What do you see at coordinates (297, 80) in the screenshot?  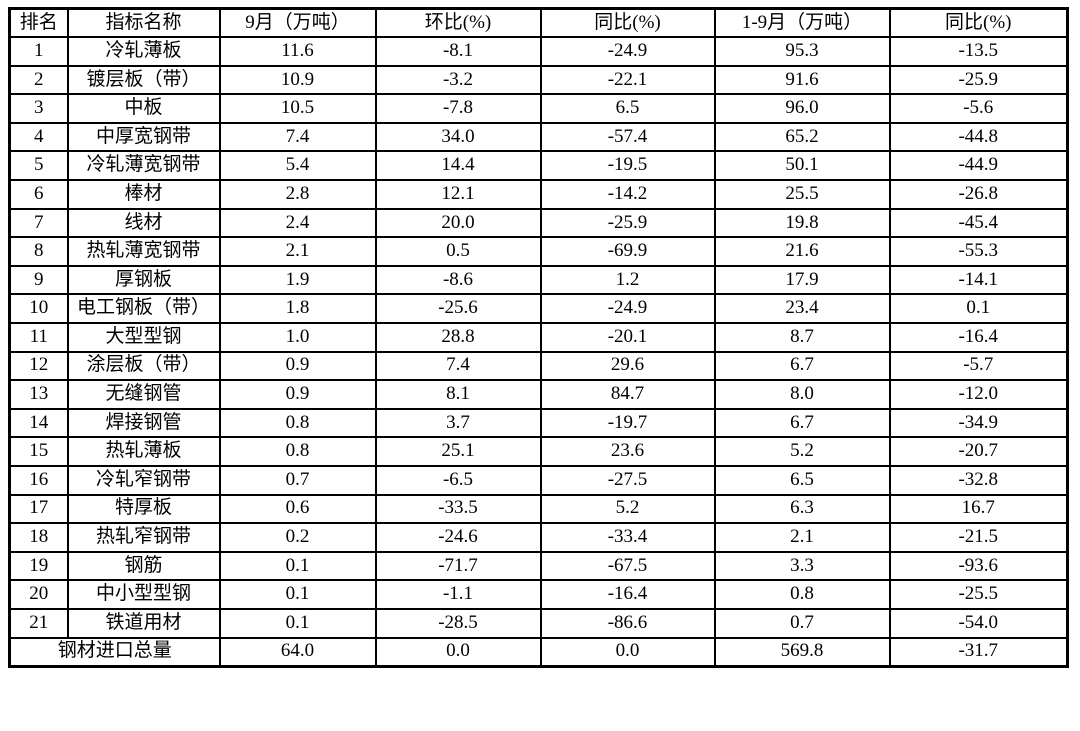 I see `value-cell: 10.9` at bounding box center [297, 80].